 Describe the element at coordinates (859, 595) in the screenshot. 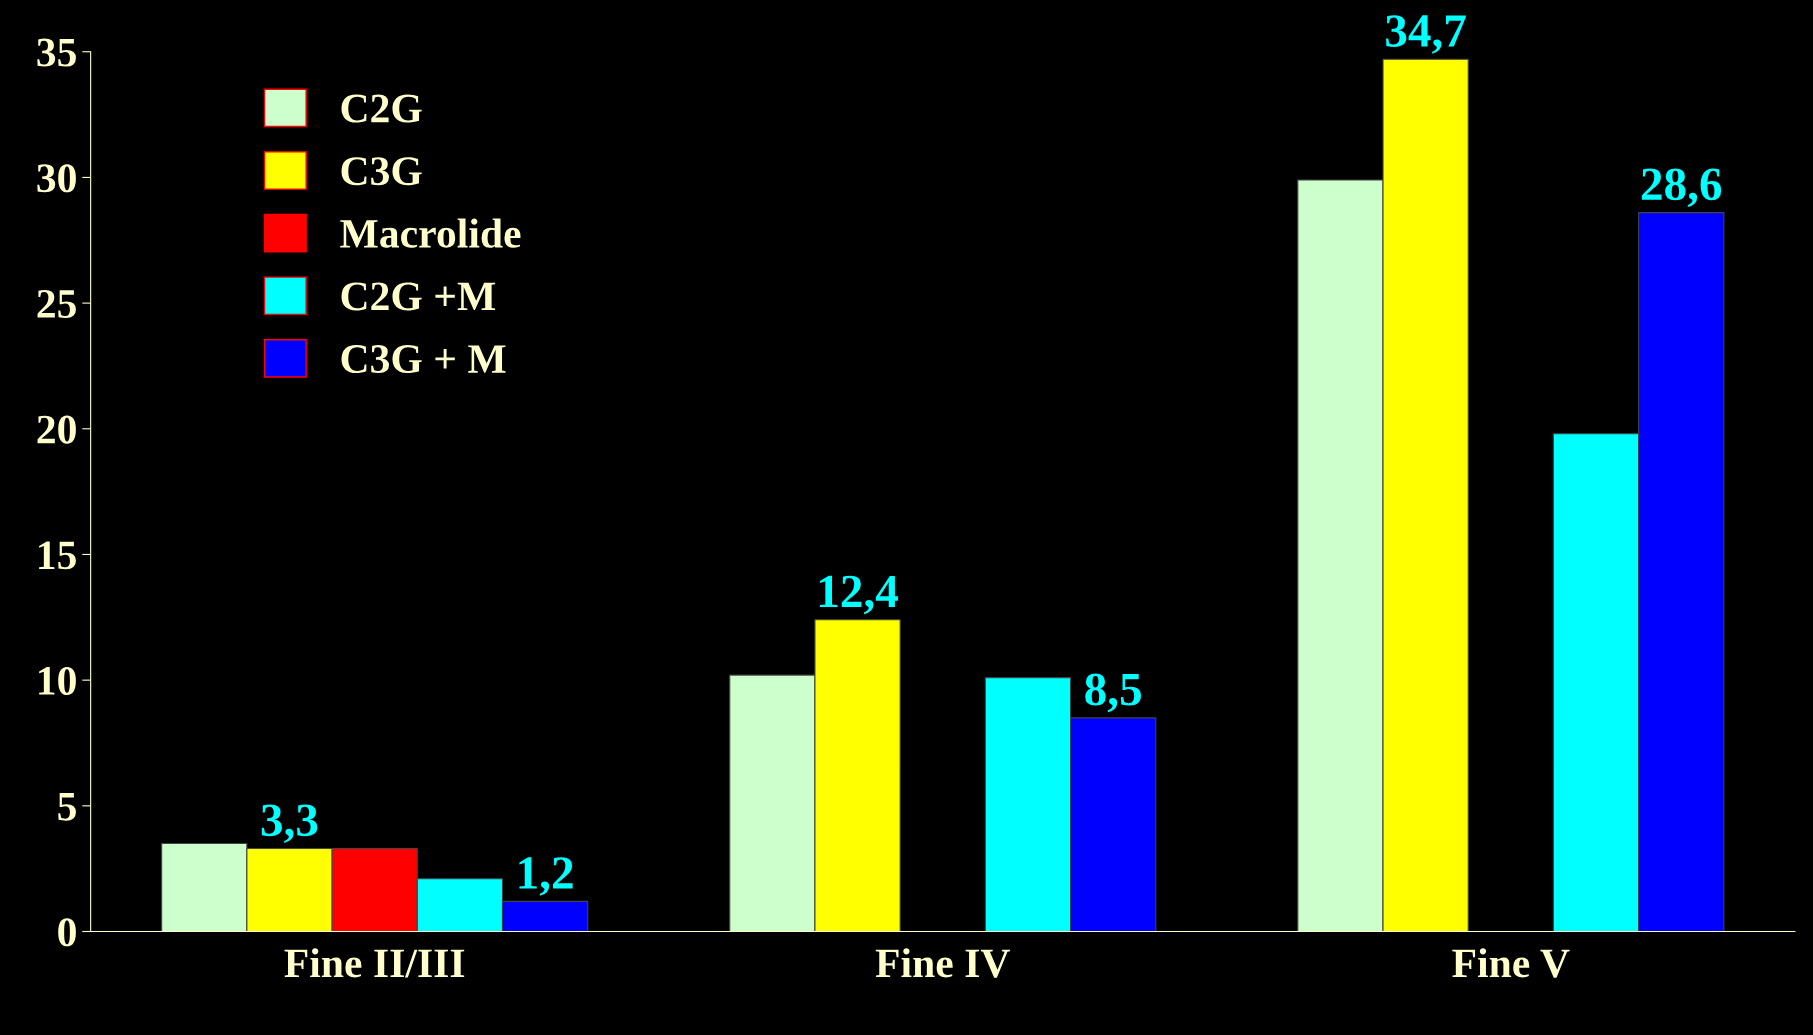

I see `data-label: 12,4` at that location.